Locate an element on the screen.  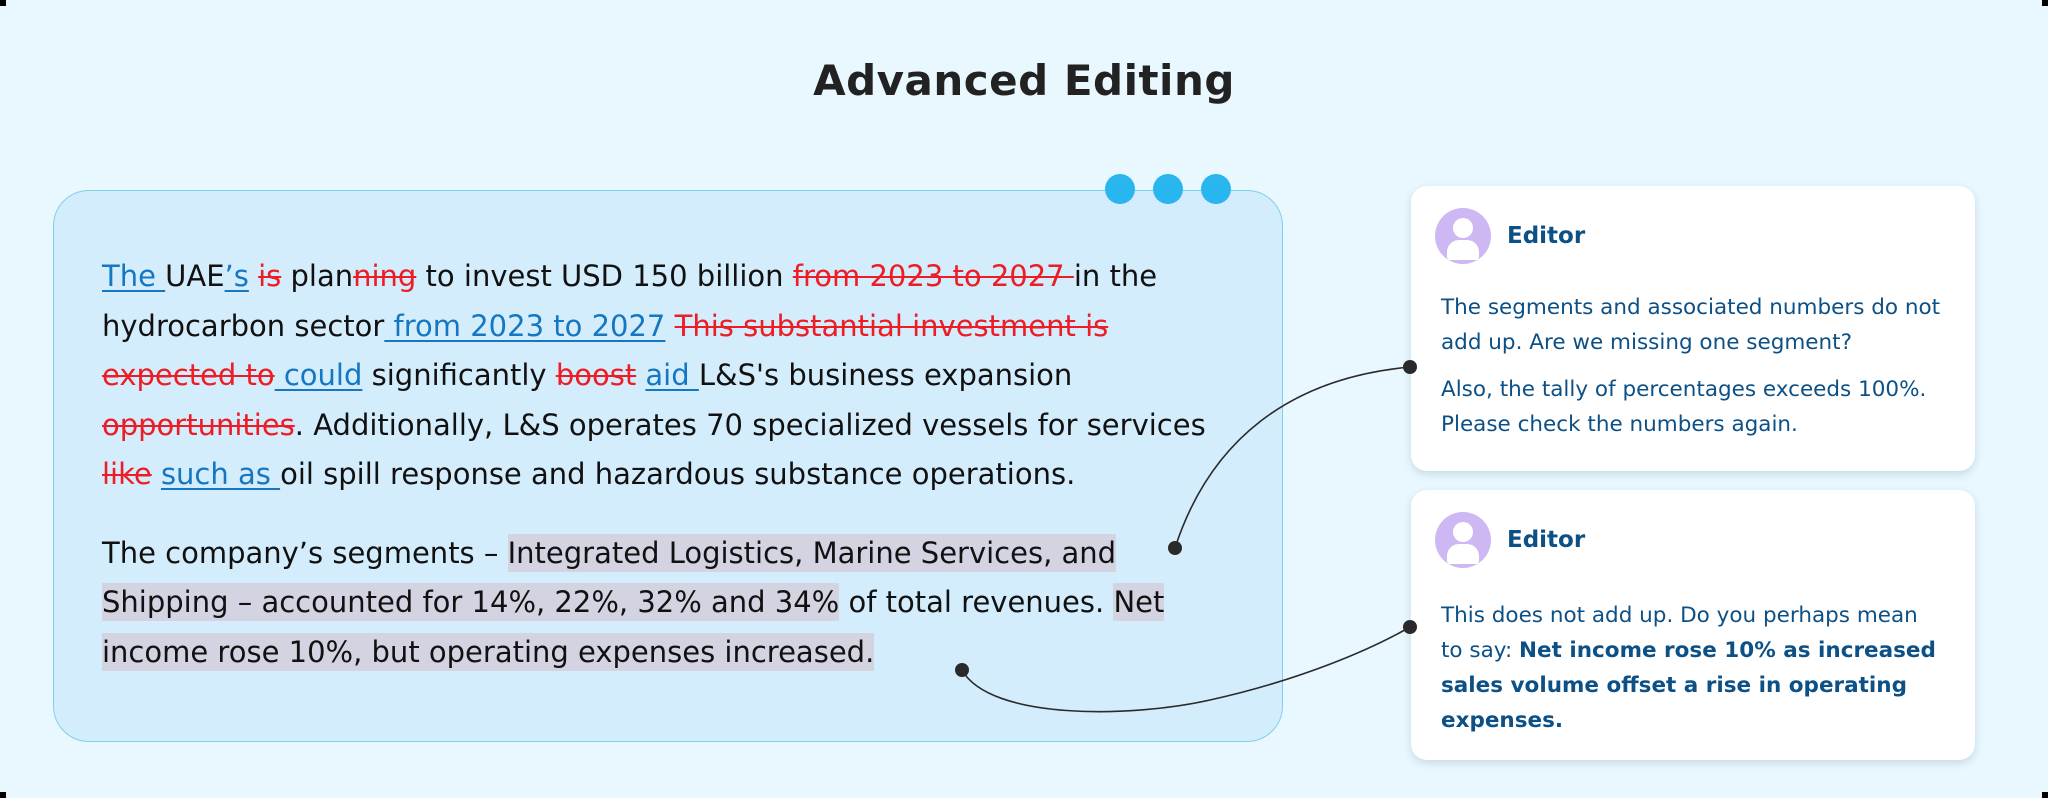
insertion: aid is located at coordinates (672, 375).